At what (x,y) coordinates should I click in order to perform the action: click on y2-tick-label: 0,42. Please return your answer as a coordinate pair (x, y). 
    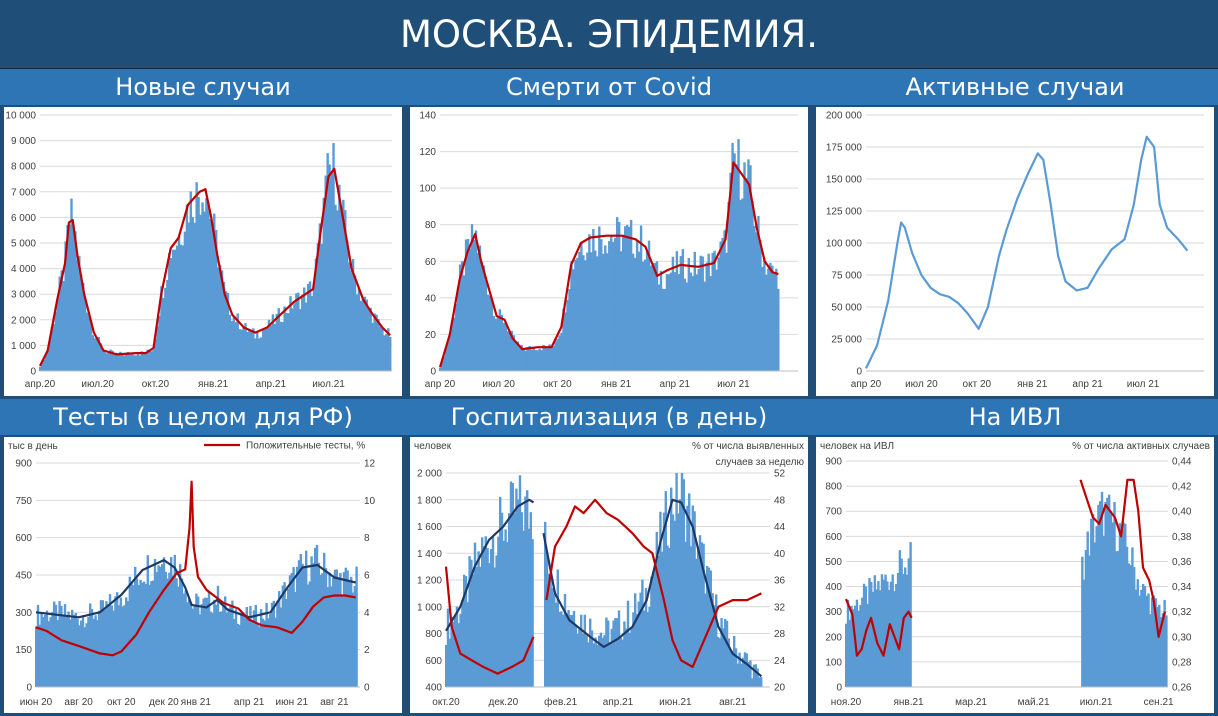
    Looking at the image, I should click on (1182, 487).